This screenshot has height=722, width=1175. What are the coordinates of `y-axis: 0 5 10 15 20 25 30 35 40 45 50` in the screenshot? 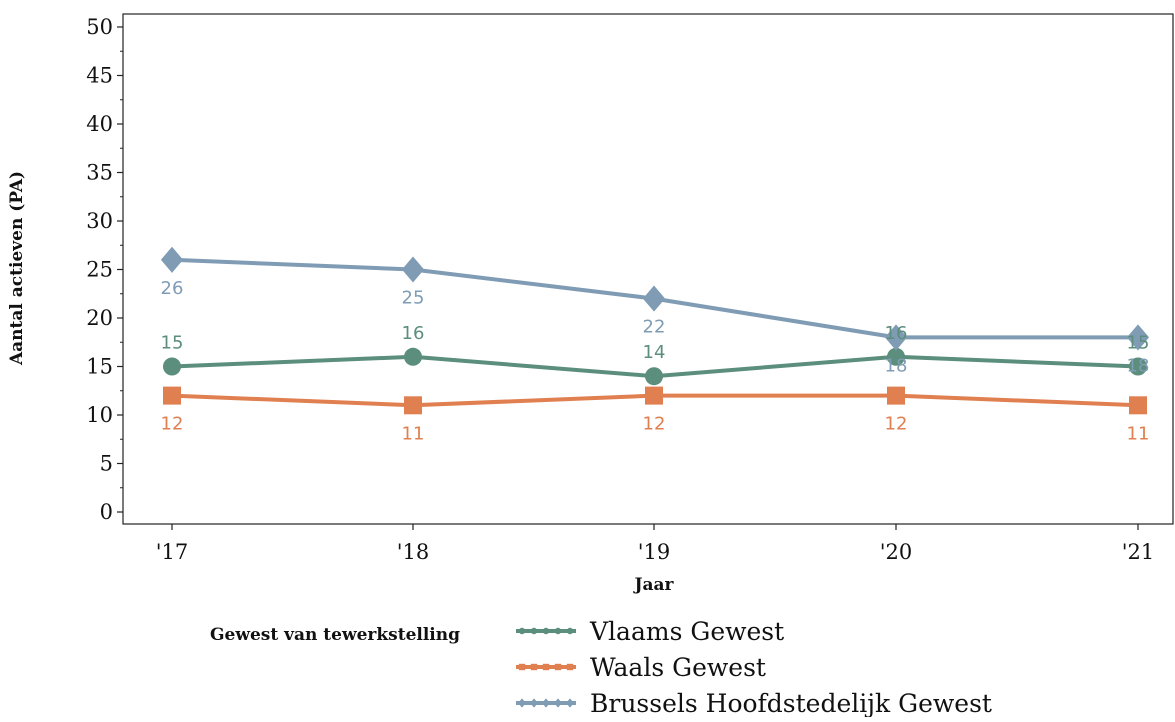 It's located at (104, 269).